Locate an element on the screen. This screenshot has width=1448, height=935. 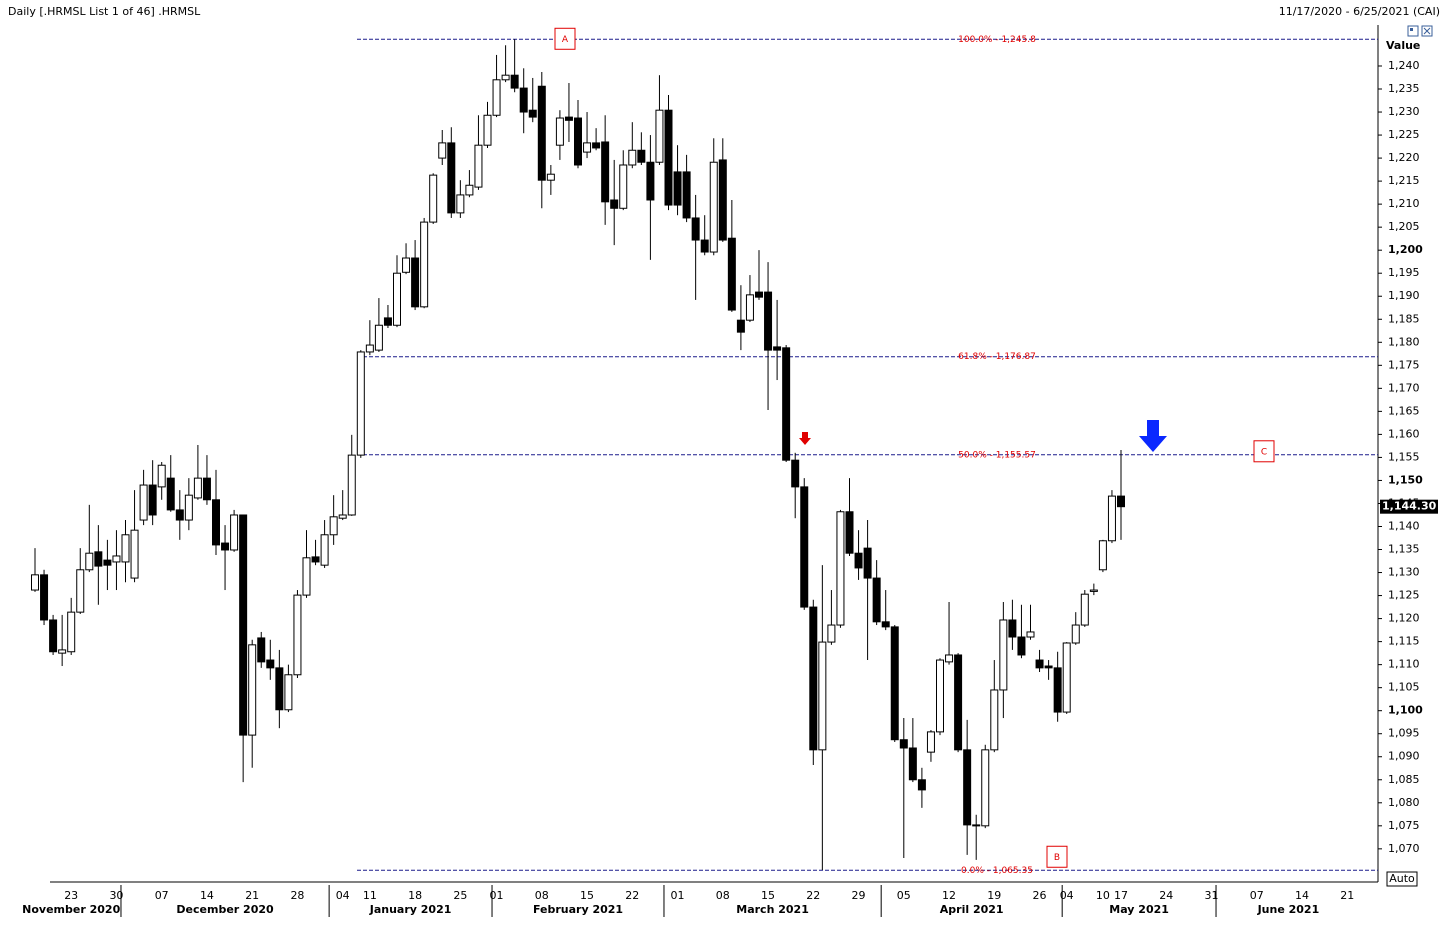
y-tick-label: 1,190 is located at coordinates (1404, 295).